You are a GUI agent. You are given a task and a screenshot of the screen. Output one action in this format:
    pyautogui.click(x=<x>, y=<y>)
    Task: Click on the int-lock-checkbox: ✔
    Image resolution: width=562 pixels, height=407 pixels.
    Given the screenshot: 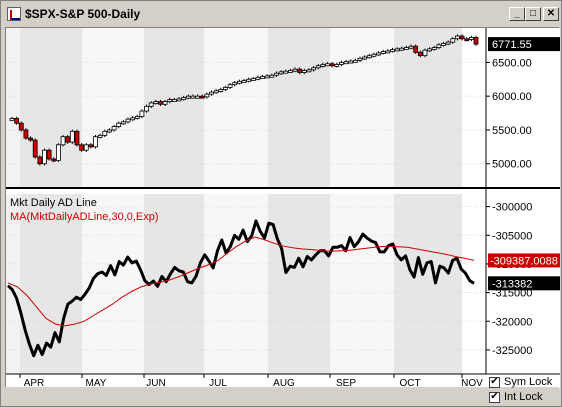 What is the action you would take?
    pyautogui.click(x=494, y=397)
    